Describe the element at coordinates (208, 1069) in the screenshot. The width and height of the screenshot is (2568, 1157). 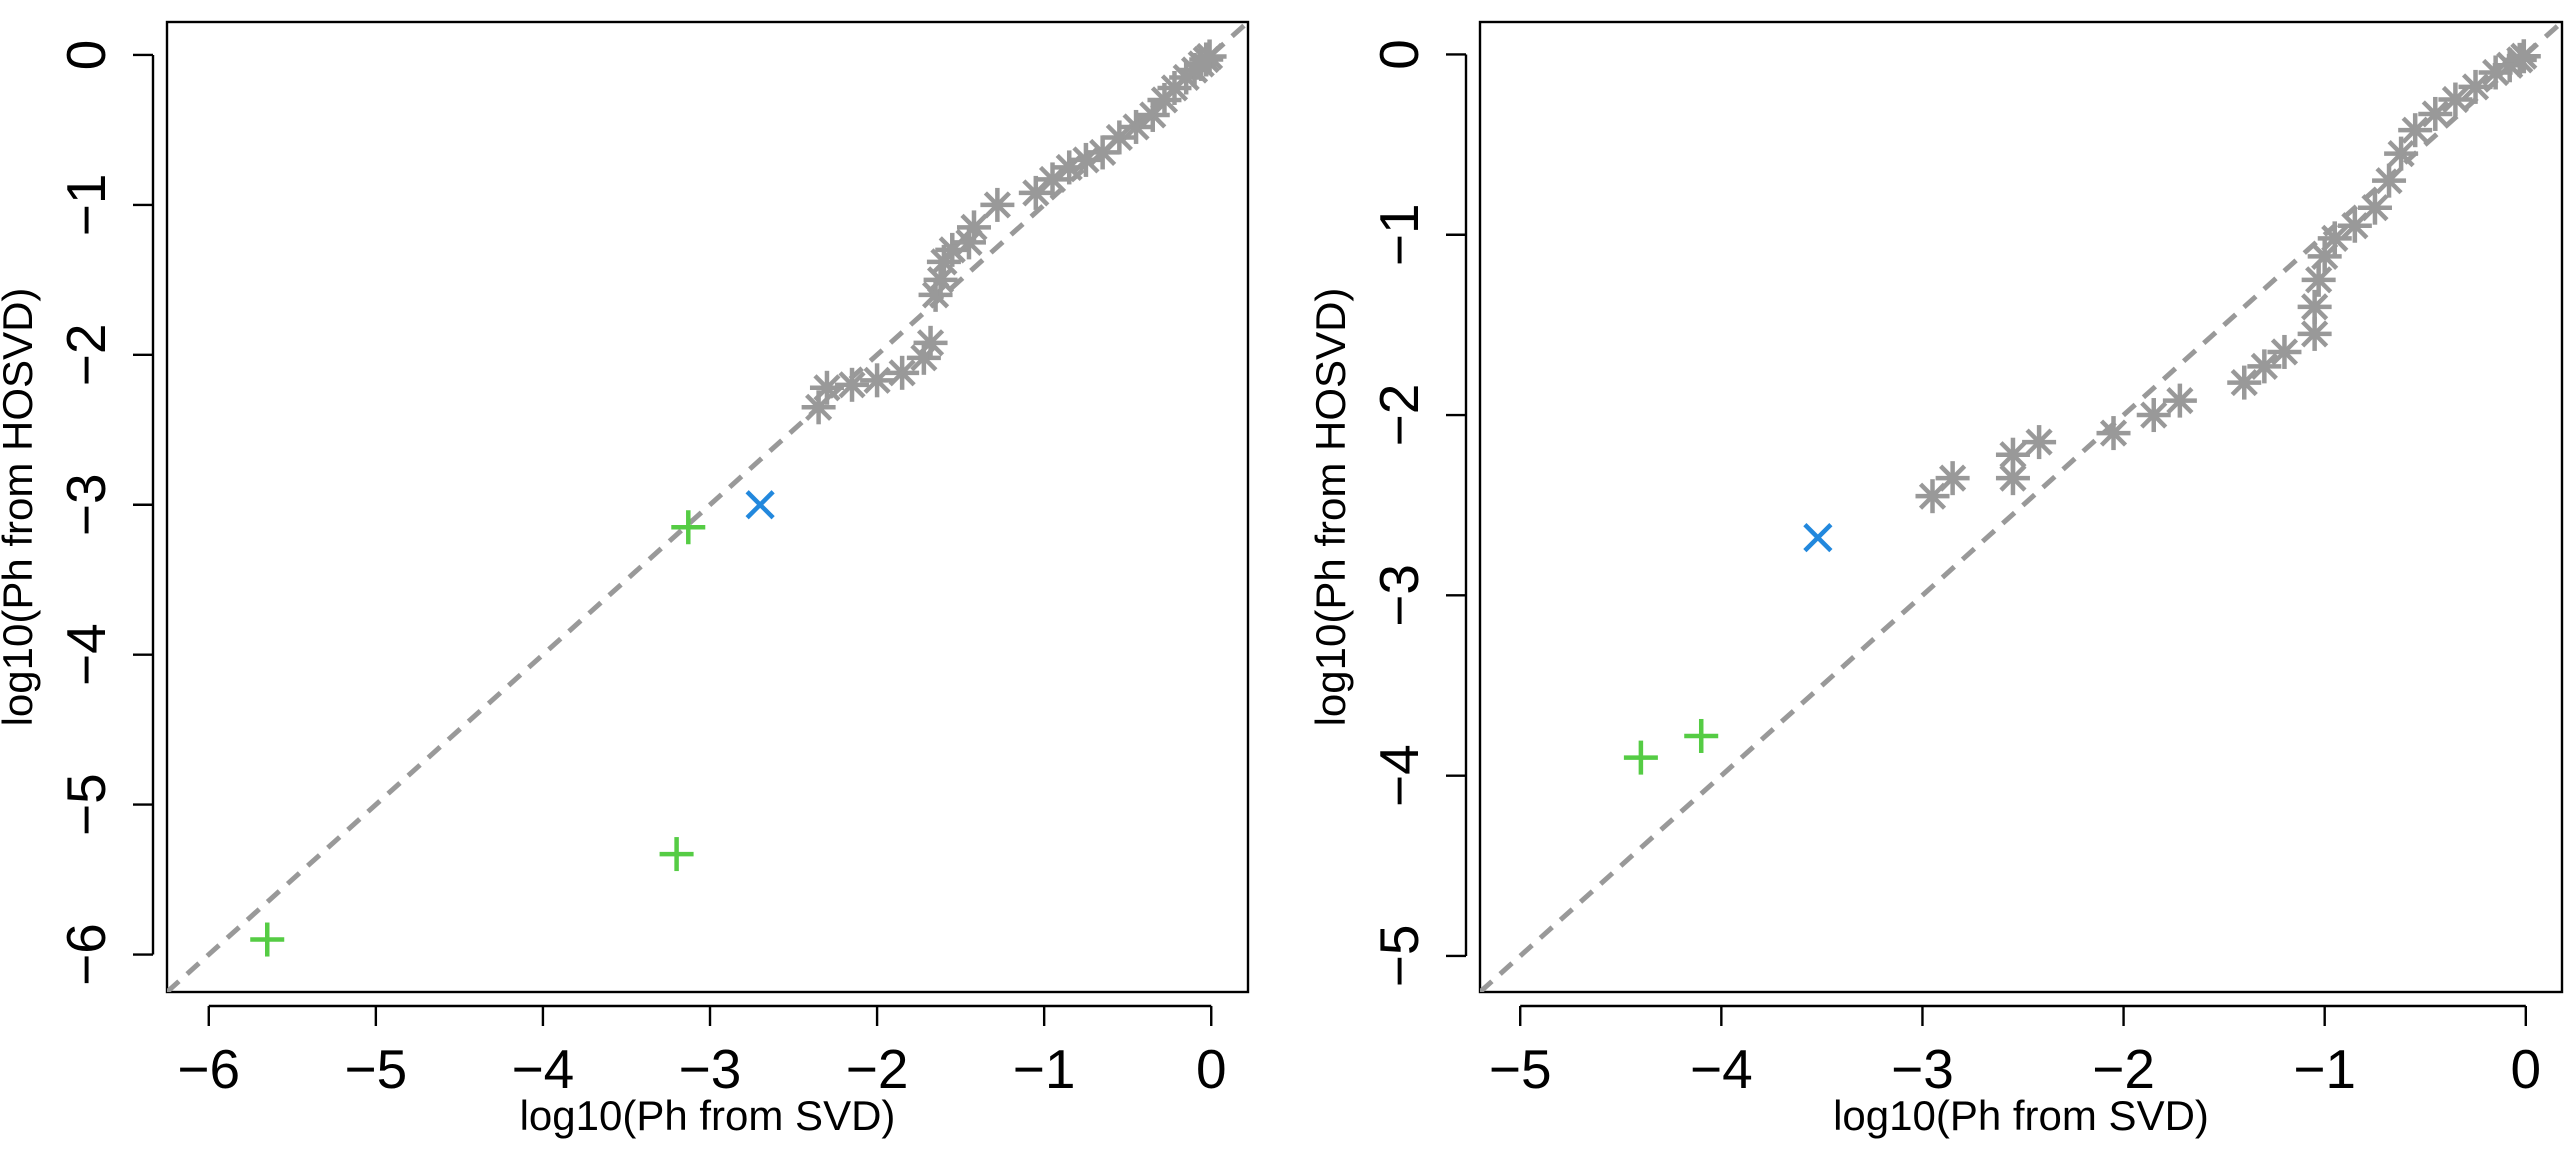
I see `x-tick-label: −6` at that location.